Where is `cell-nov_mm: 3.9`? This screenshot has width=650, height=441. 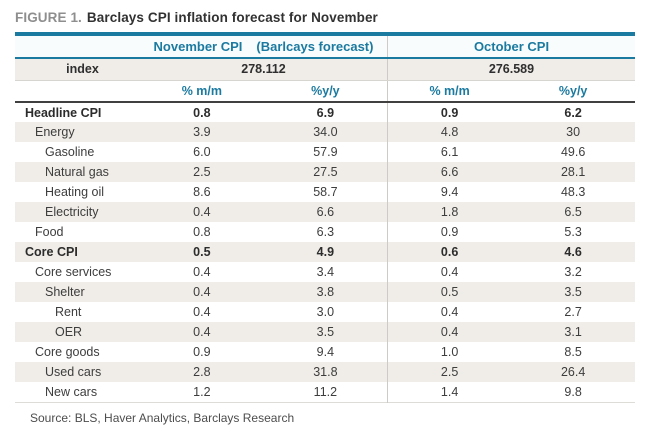
cell-nov_mm: 3.9 is located at coordinates (202, 132).